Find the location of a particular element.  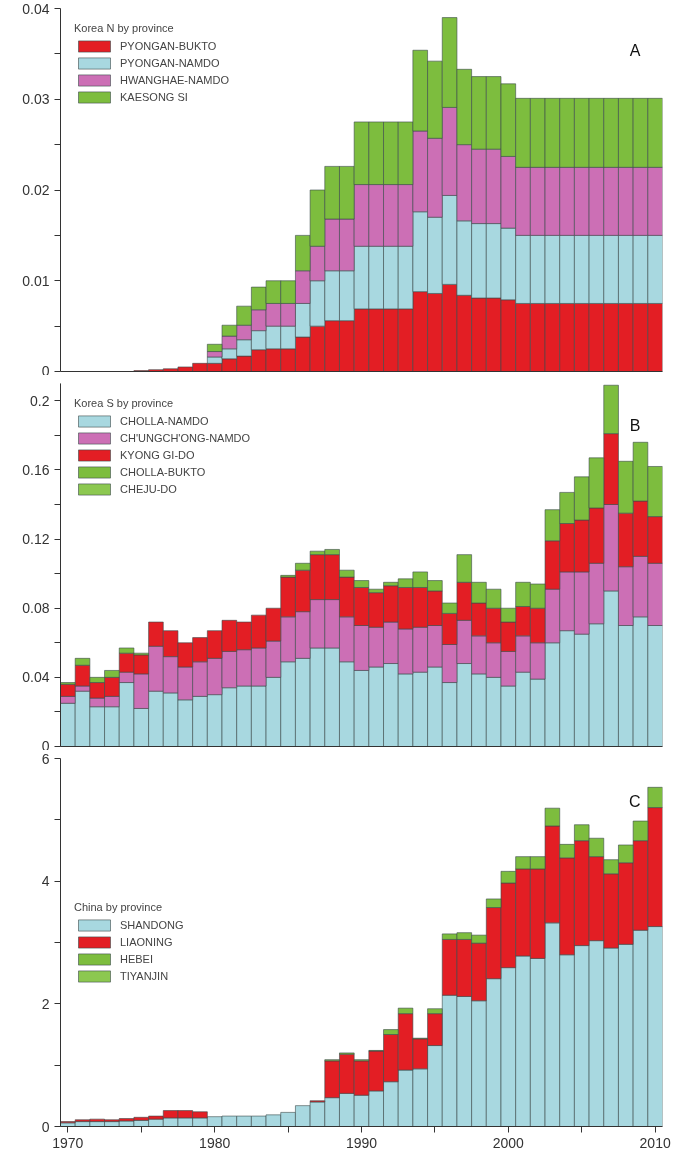

legend-label: CHOLLA-NAMDO is located at coordinates (164, 421).